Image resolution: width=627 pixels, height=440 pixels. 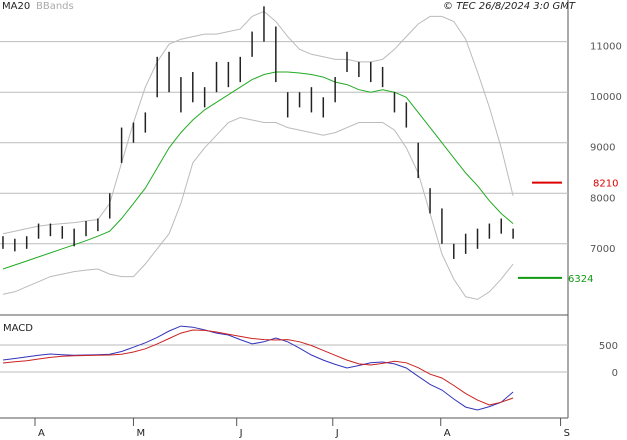 I want to click on macd-title: MACD, so click(x=18, y=328).